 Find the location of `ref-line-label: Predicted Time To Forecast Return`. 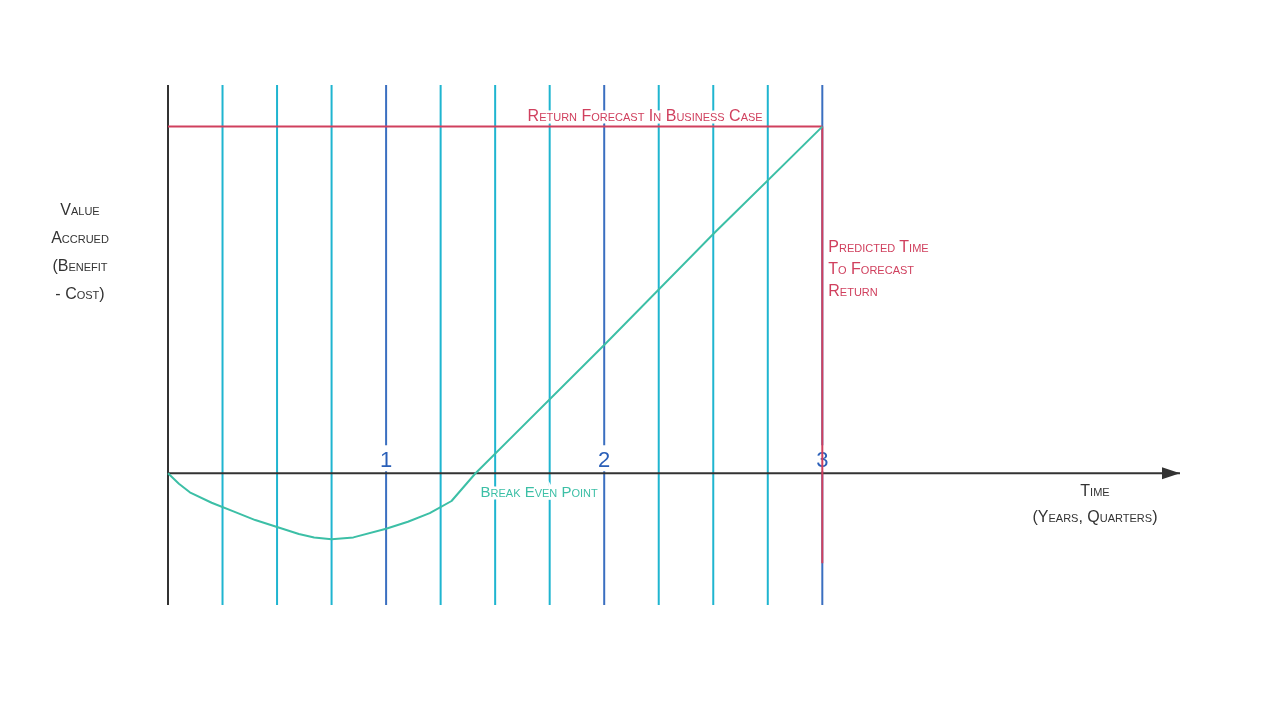

ref-line-label: Predicted Time To Forecast Return is located at coordinates (878, 268).